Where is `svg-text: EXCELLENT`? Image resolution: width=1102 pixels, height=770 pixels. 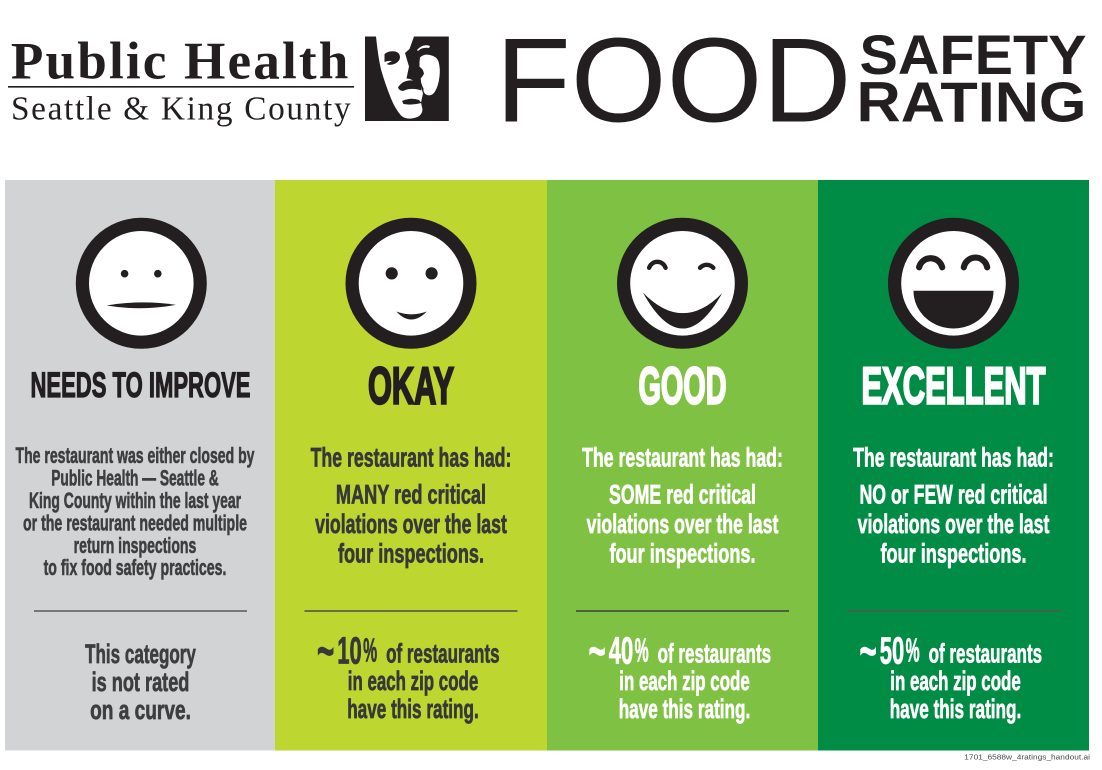
svg-text: EXCELLENT is located at coordinates (954, 387).